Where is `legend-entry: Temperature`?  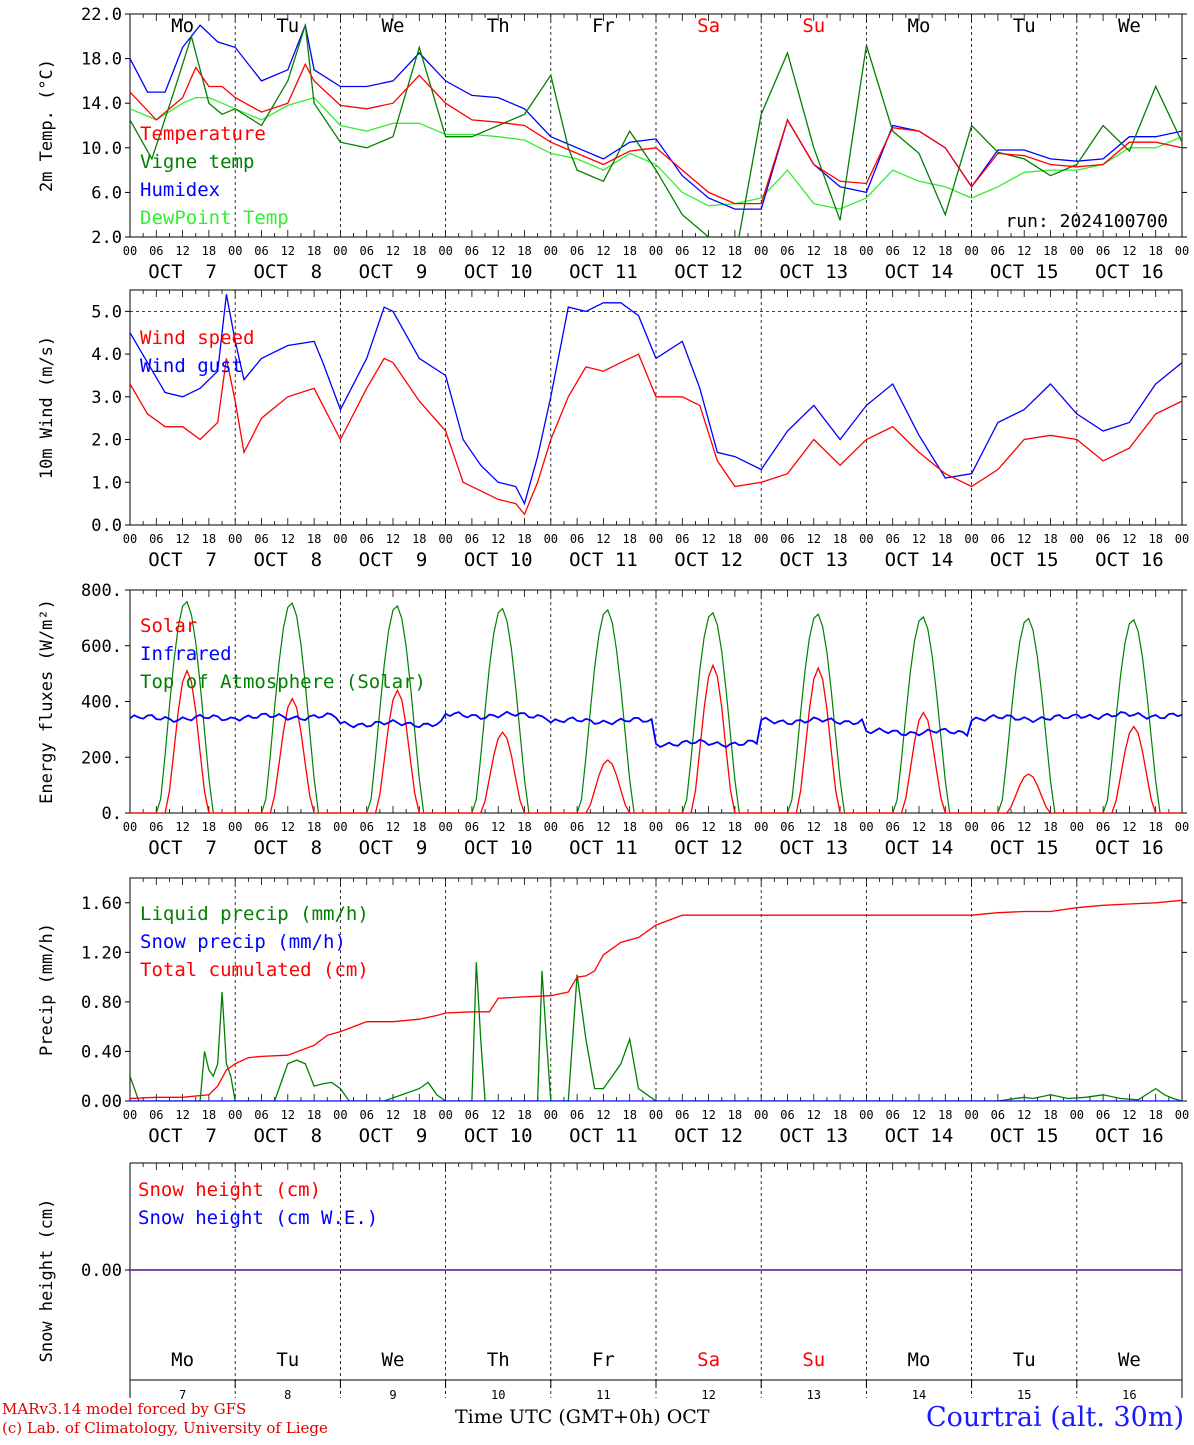 legend-entry: Temperature is located at coordinates (203, 134).